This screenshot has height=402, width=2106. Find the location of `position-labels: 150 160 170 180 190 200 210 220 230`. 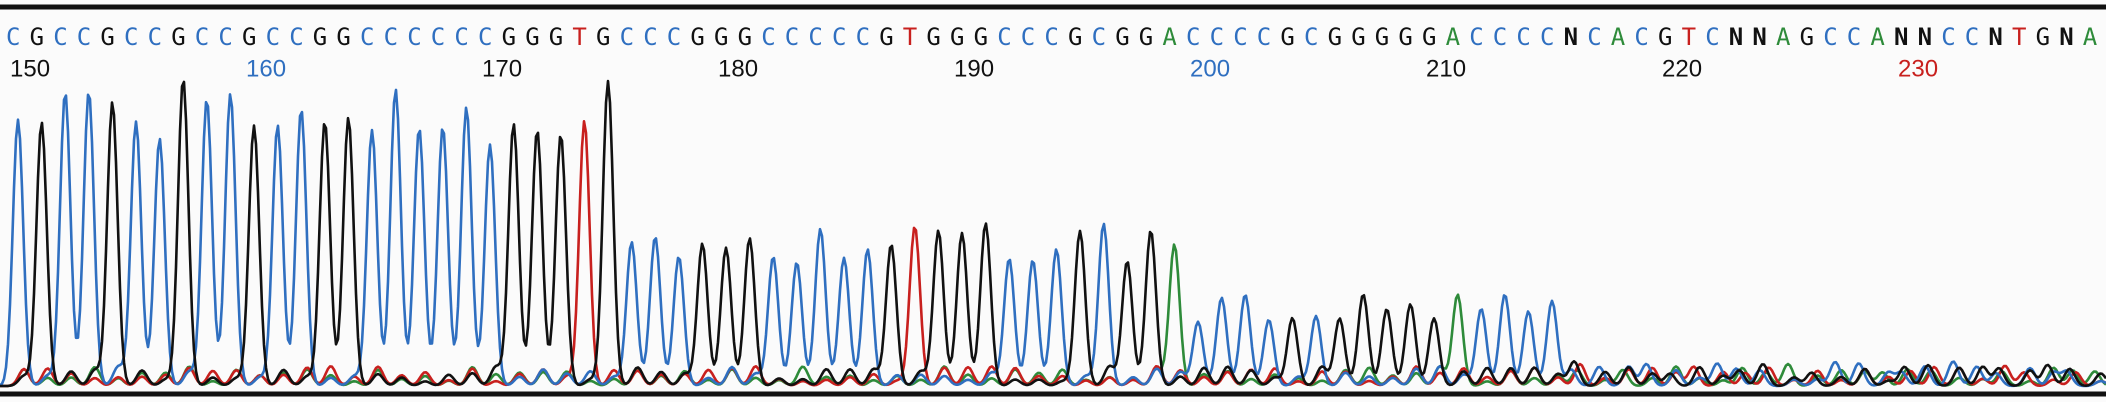

position-labels: 150 160 170 180 190 200 210 220 230 is located at coordinates (974, 68).